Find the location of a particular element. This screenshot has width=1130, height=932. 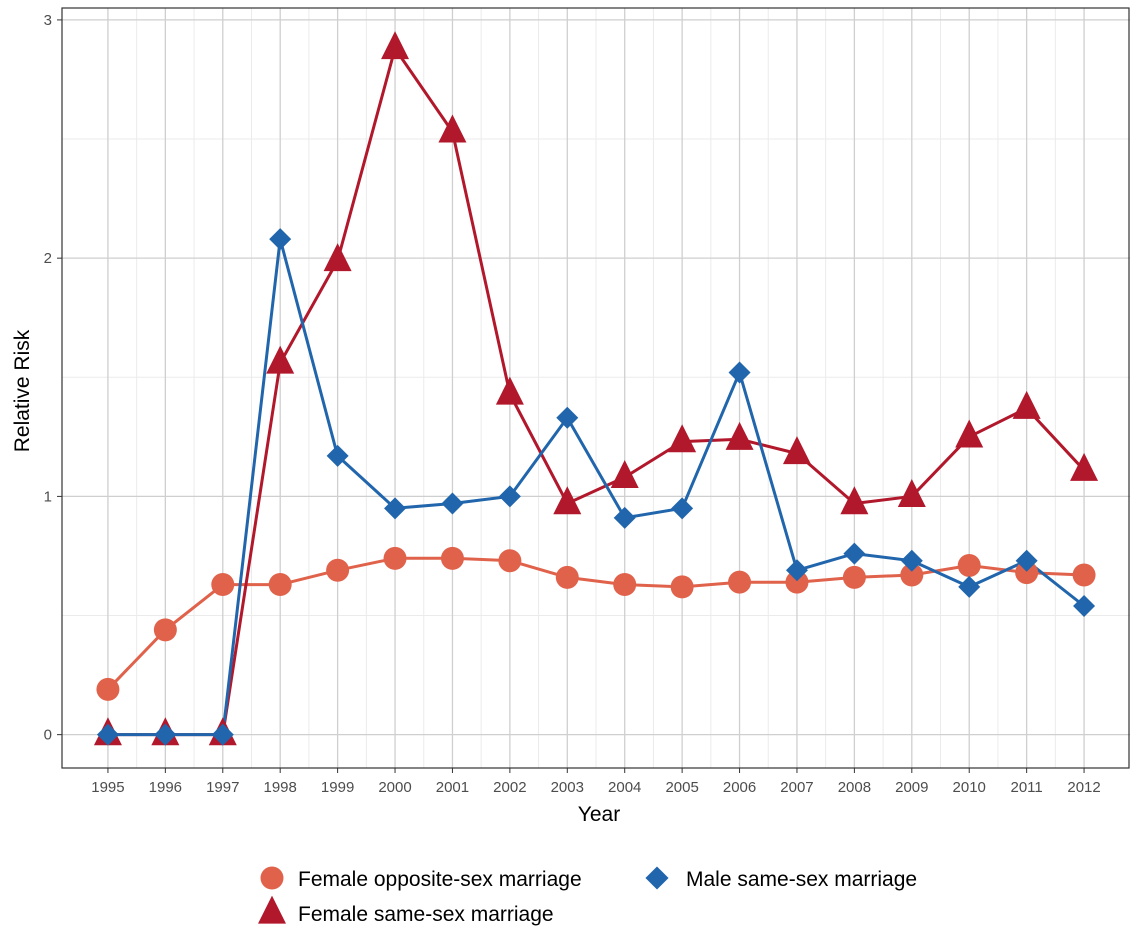

x-tick-label: 2001 is located at coordinates (452, 787).